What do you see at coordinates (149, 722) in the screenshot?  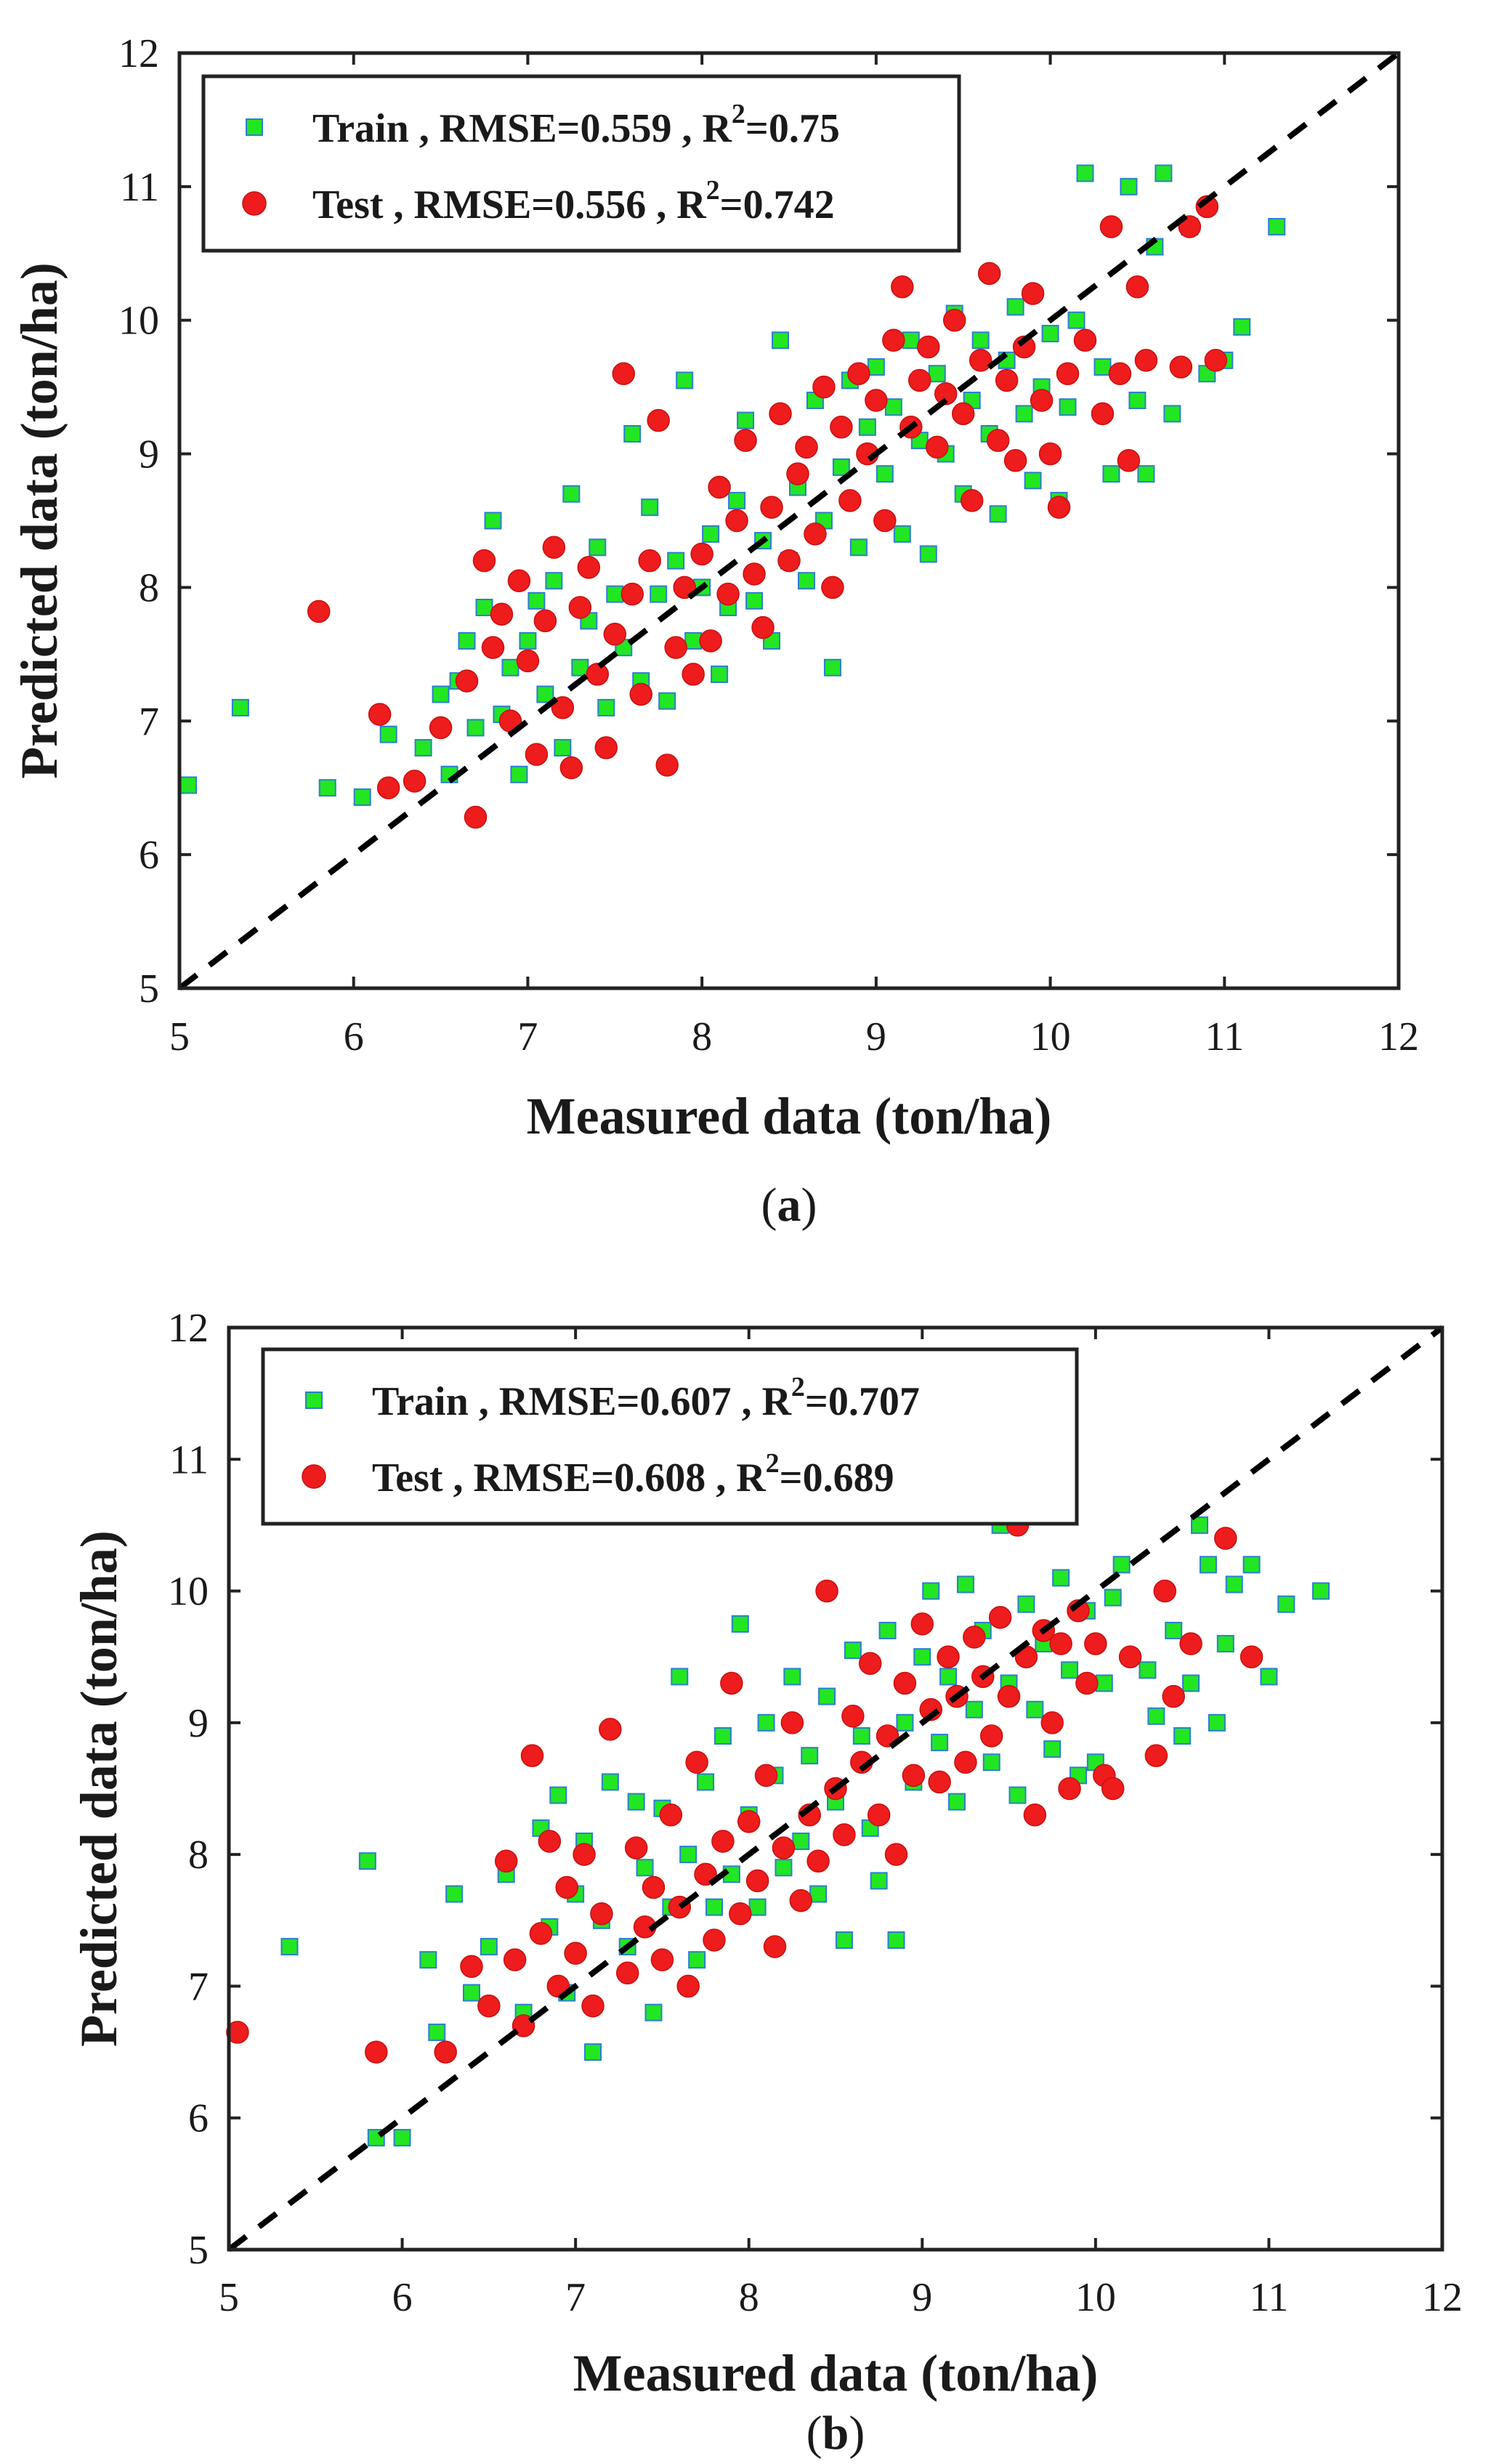 I see `y-tick-label: 7` at bounding box center [149, 722].